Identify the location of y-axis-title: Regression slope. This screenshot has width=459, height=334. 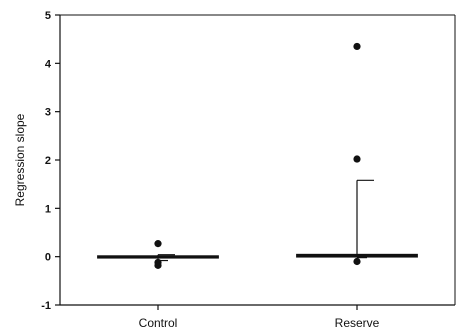
(20, 159).